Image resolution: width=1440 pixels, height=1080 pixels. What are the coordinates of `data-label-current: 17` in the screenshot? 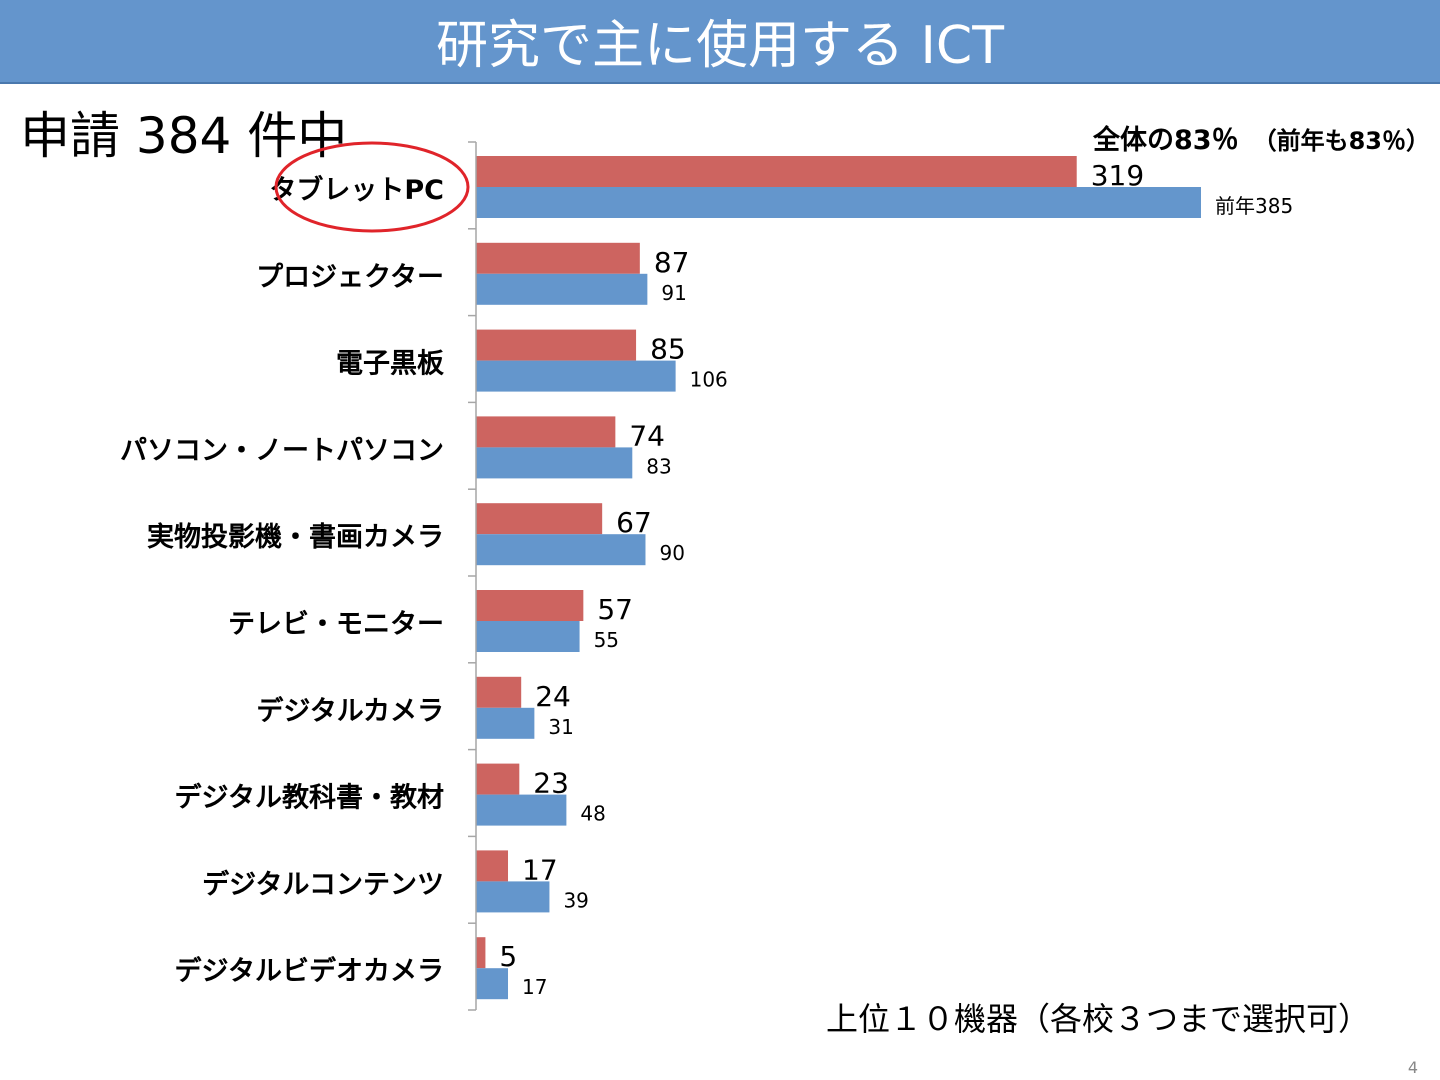 It's located at (540, 869).